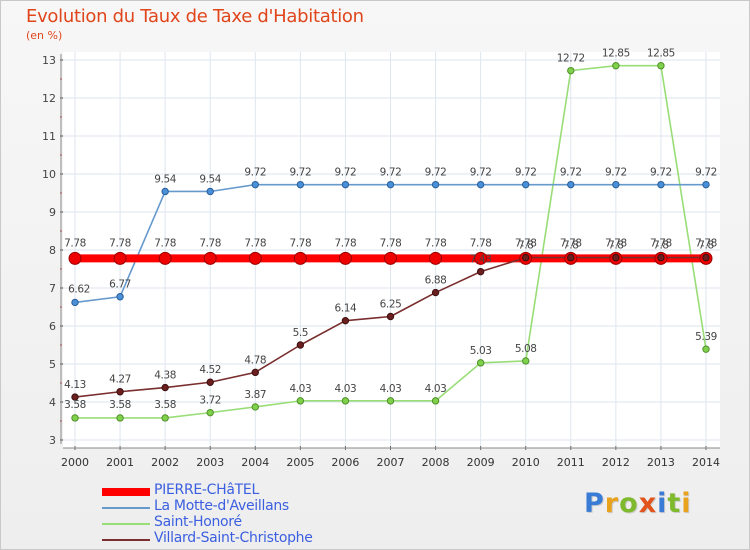 The image size is (750, 550). I want to click on x-tick-label: 2003, so click(210, 462).